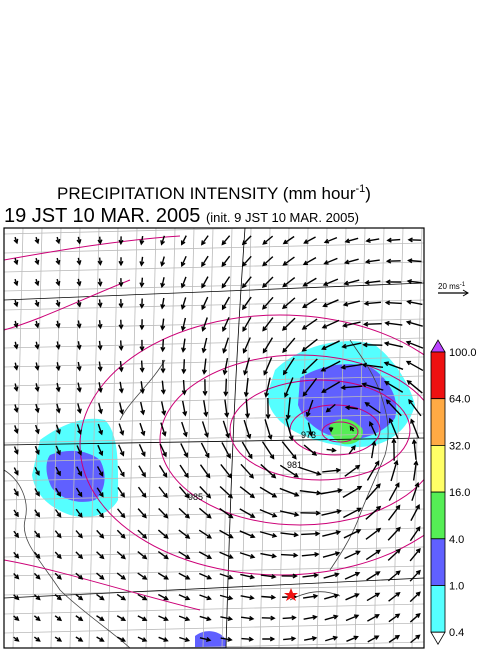 Image resolution: width=500 pixels, height=650 pixels. I want to click on colorbar-box, so click(438, 375).